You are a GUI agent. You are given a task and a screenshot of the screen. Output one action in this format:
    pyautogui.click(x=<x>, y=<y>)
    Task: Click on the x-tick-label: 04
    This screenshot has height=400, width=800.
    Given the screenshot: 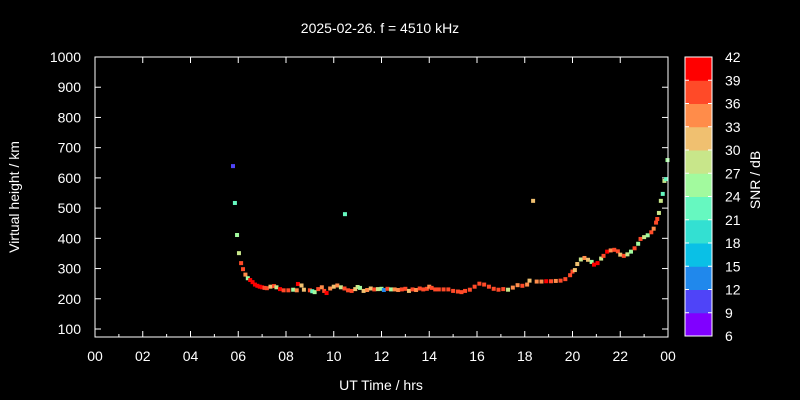 What is the action you would take?
    pyautogui.click(x=191, y=356)
    